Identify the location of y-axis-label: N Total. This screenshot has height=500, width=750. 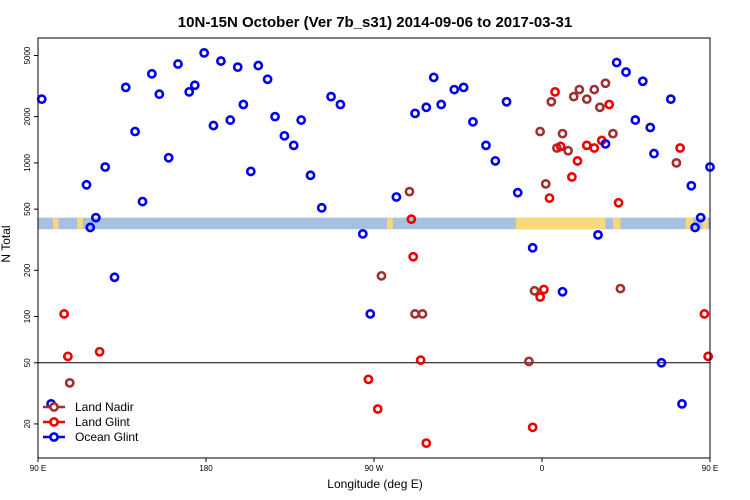
(6, 243).